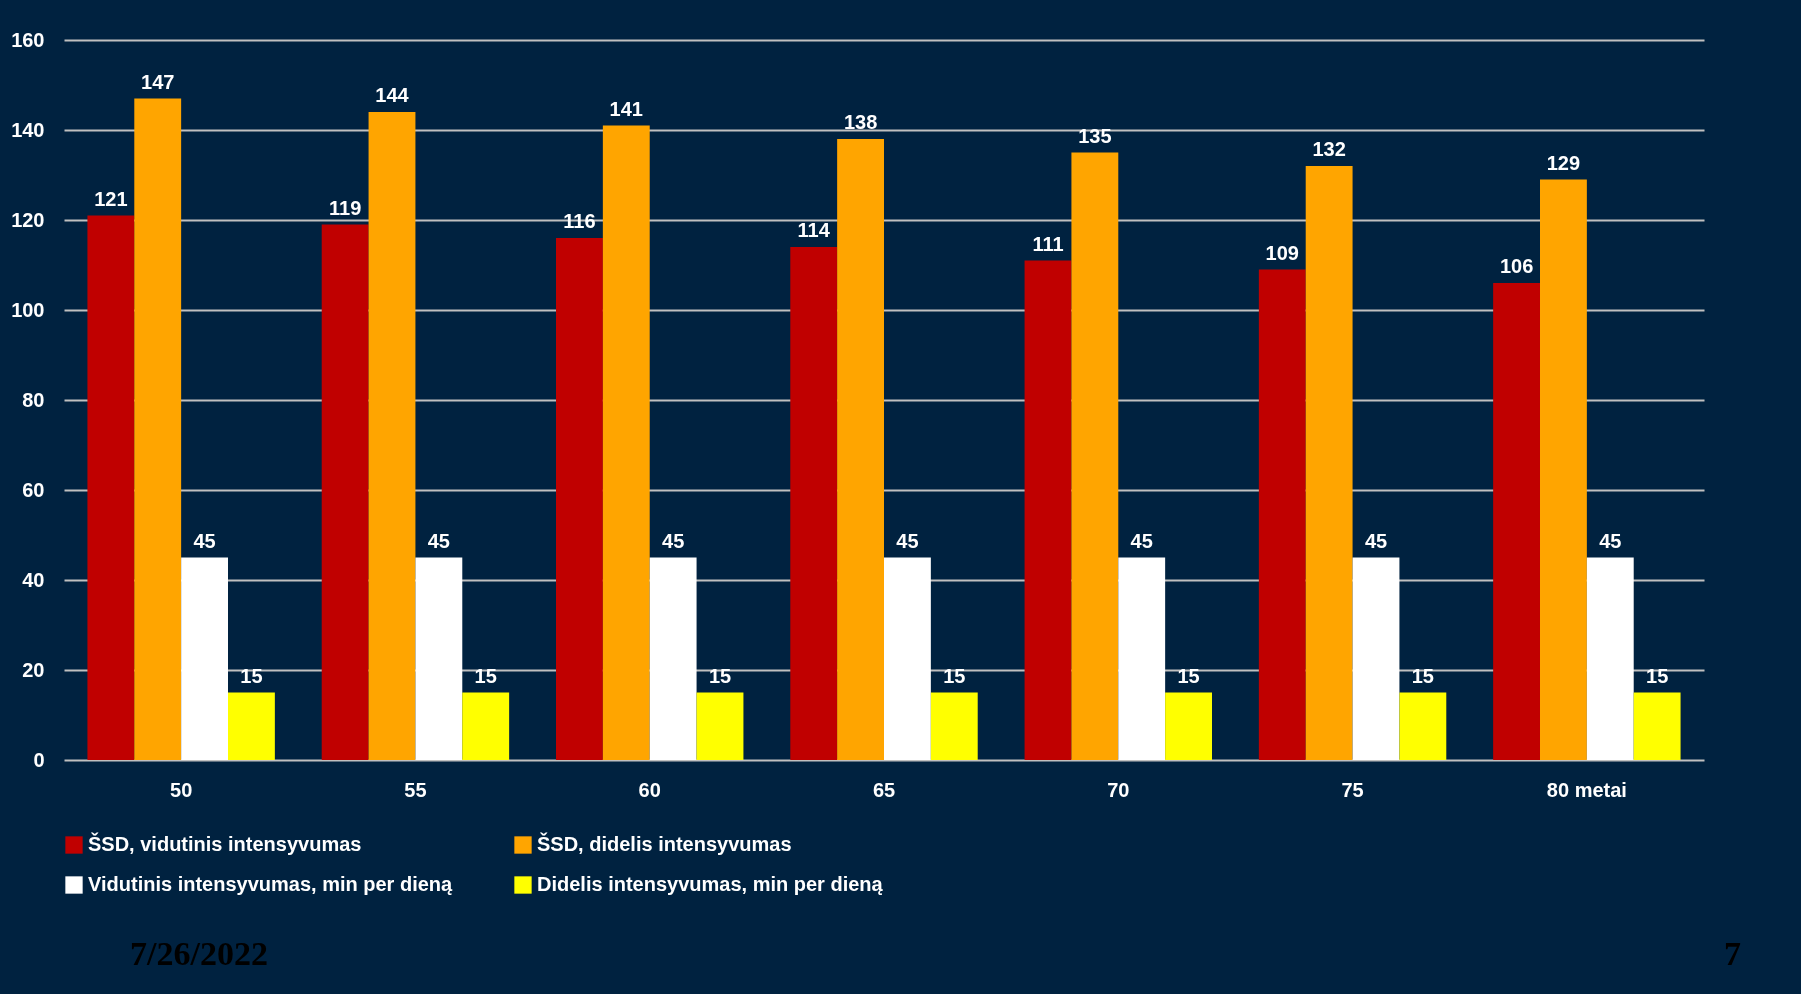 This screenshot has width=1801, height=994. I want to click on data-label: 109, so click(1282, 252).